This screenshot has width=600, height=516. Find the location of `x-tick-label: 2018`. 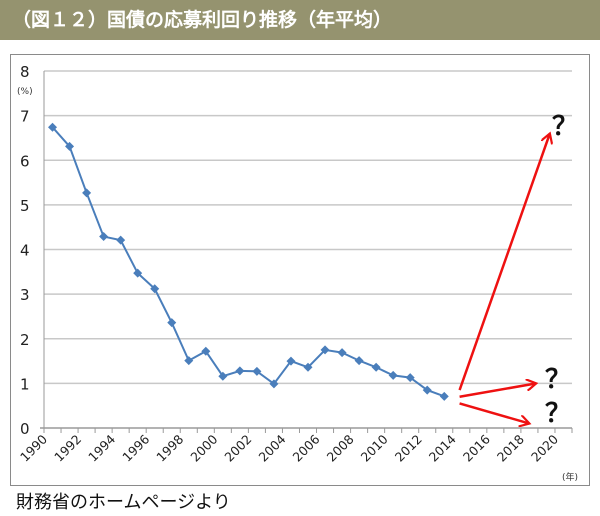

x-tick-label: 2018 is located at coordinates (510, 447).